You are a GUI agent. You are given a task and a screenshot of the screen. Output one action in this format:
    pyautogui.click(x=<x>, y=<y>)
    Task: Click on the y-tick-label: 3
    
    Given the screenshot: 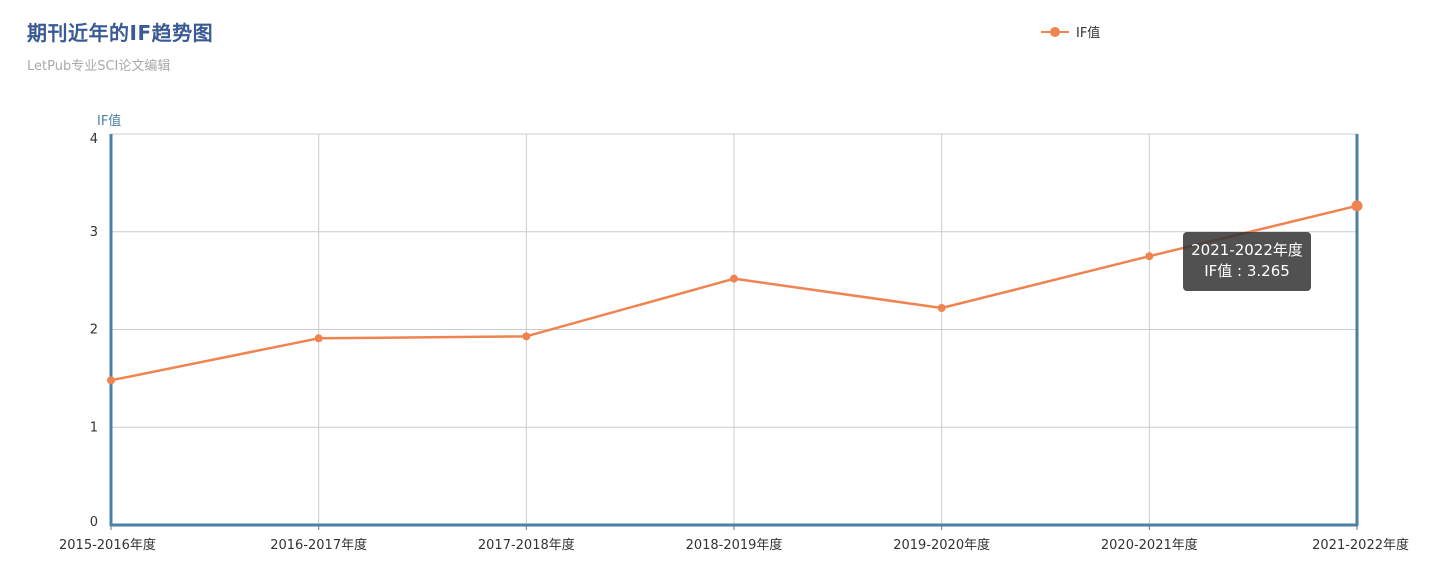 What is the action you would take?
    pyautogui.click(x=94, y=232)
    